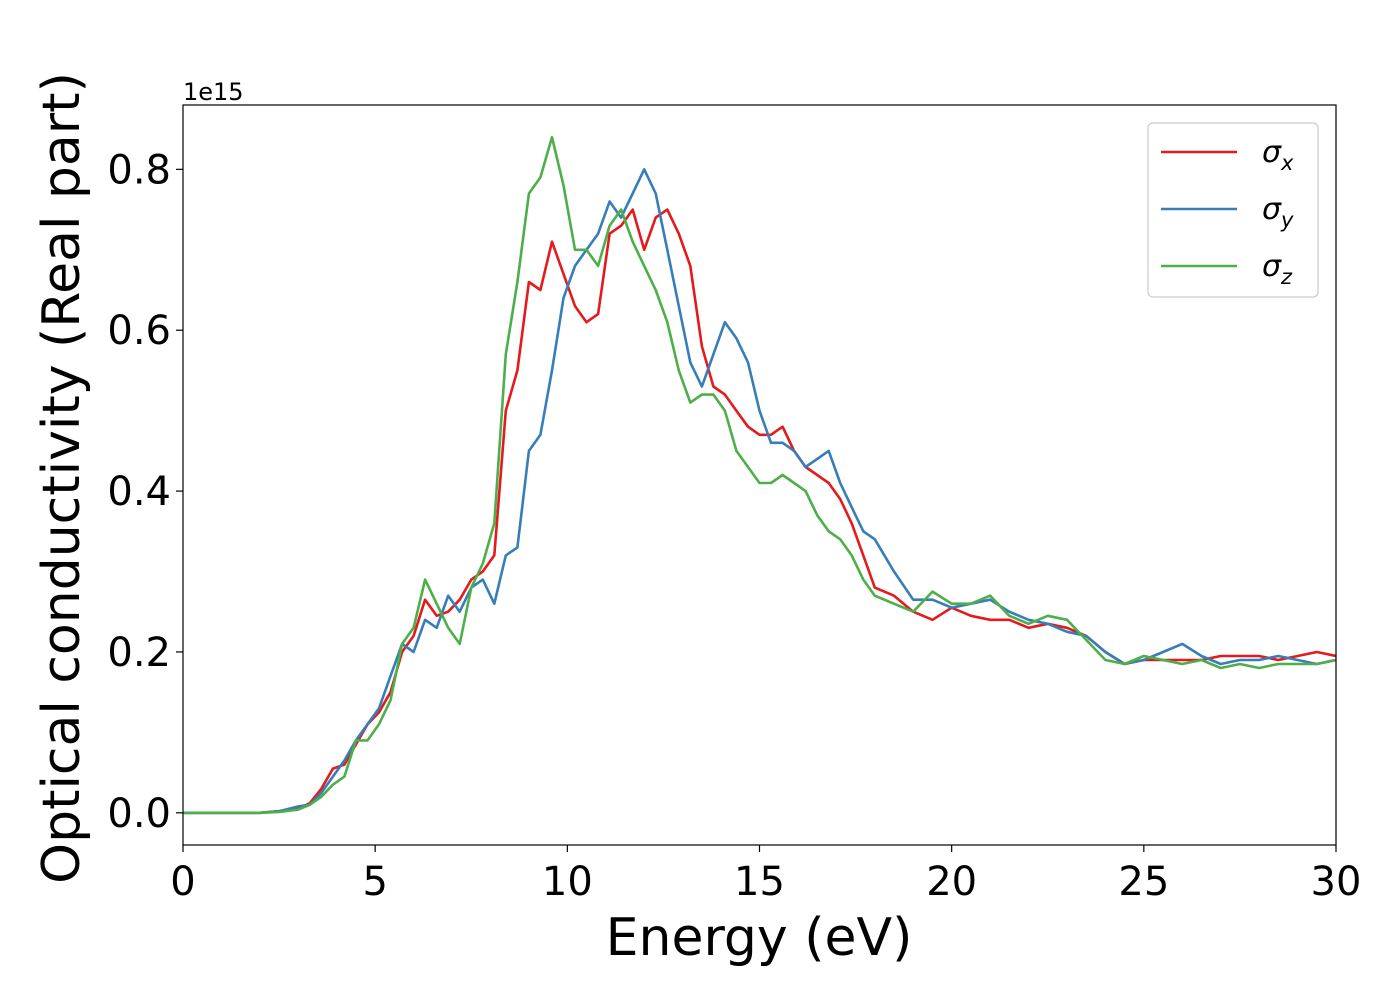 The image size is (1400, 1000). What do you see at coordinates (139, 331) in the screenshot?
I see `y-tick-label: 0.6` at bounding box center [139, 331].